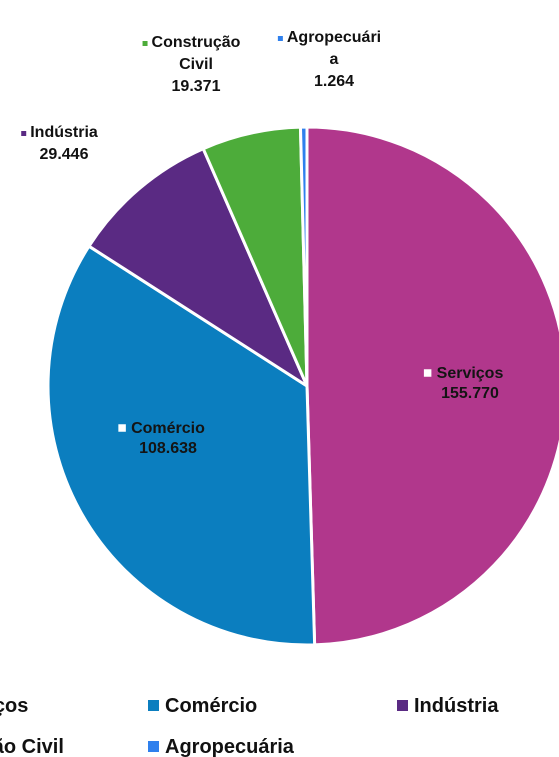  I want to click on slice-value-comercio: 108.638, so click(168, 448).